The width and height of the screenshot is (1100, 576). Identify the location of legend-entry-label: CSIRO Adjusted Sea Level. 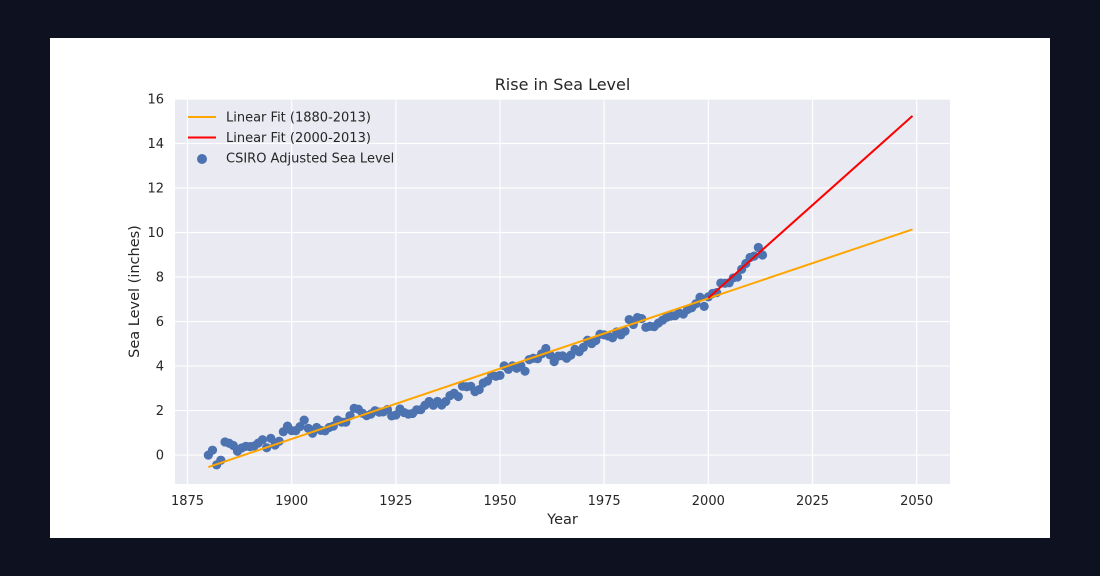
(310, 159).